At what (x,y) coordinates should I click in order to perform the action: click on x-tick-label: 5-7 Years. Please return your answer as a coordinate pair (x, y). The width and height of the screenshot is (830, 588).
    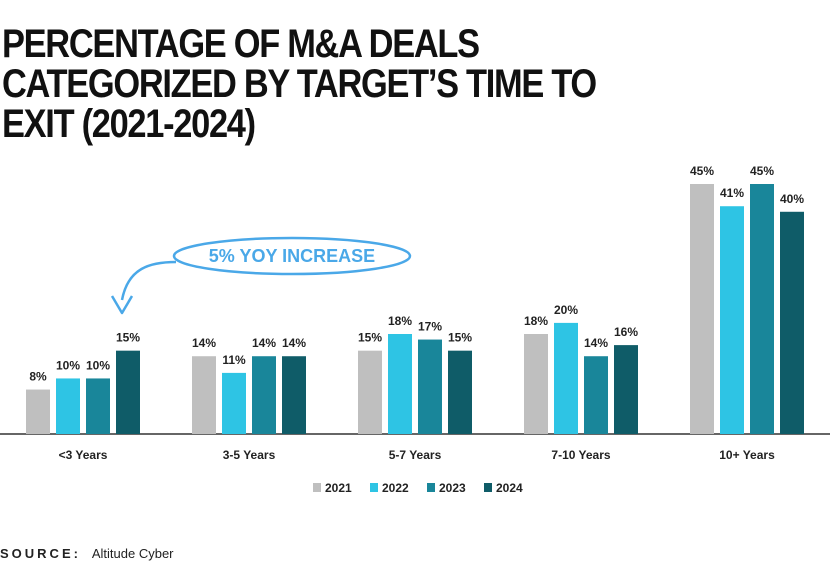
    Looking at the image, I should click on (415, 455).